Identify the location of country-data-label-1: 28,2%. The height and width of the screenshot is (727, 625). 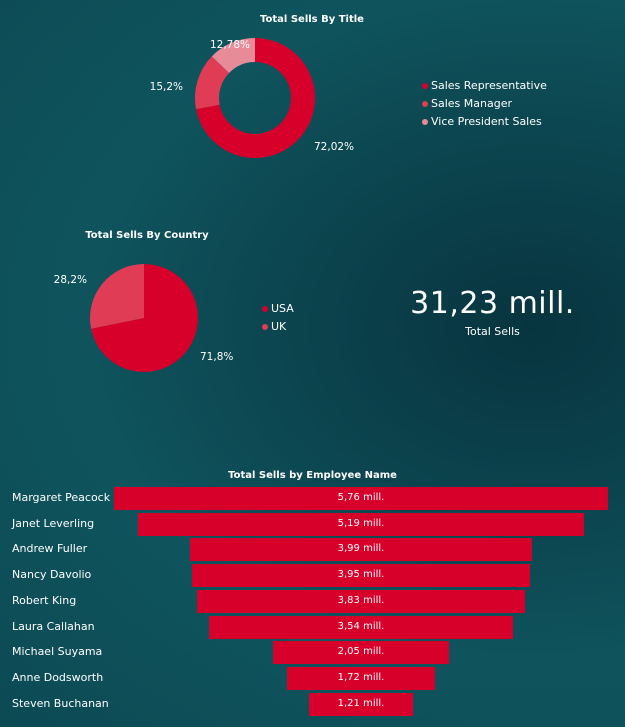
(70, 280).